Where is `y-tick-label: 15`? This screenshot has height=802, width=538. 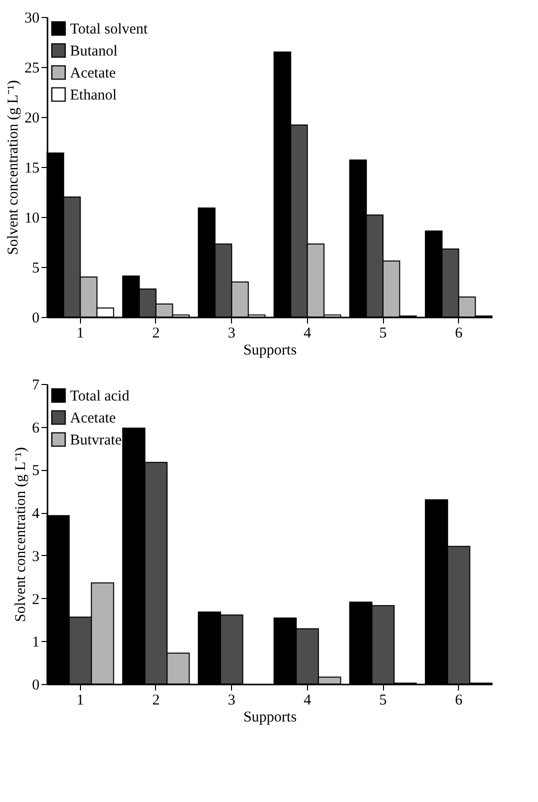 y-tick-label: 15 is located at coordinates (32, 168).